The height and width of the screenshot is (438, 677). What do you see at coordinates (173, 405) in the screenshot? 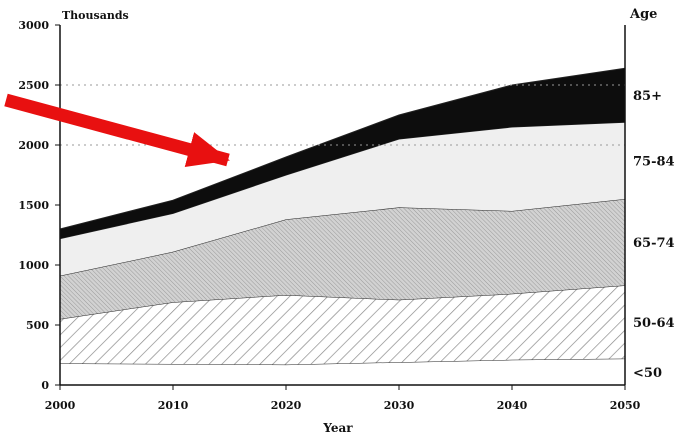
I see `x-tick-label: 2010` at bounding box center [173, 405].